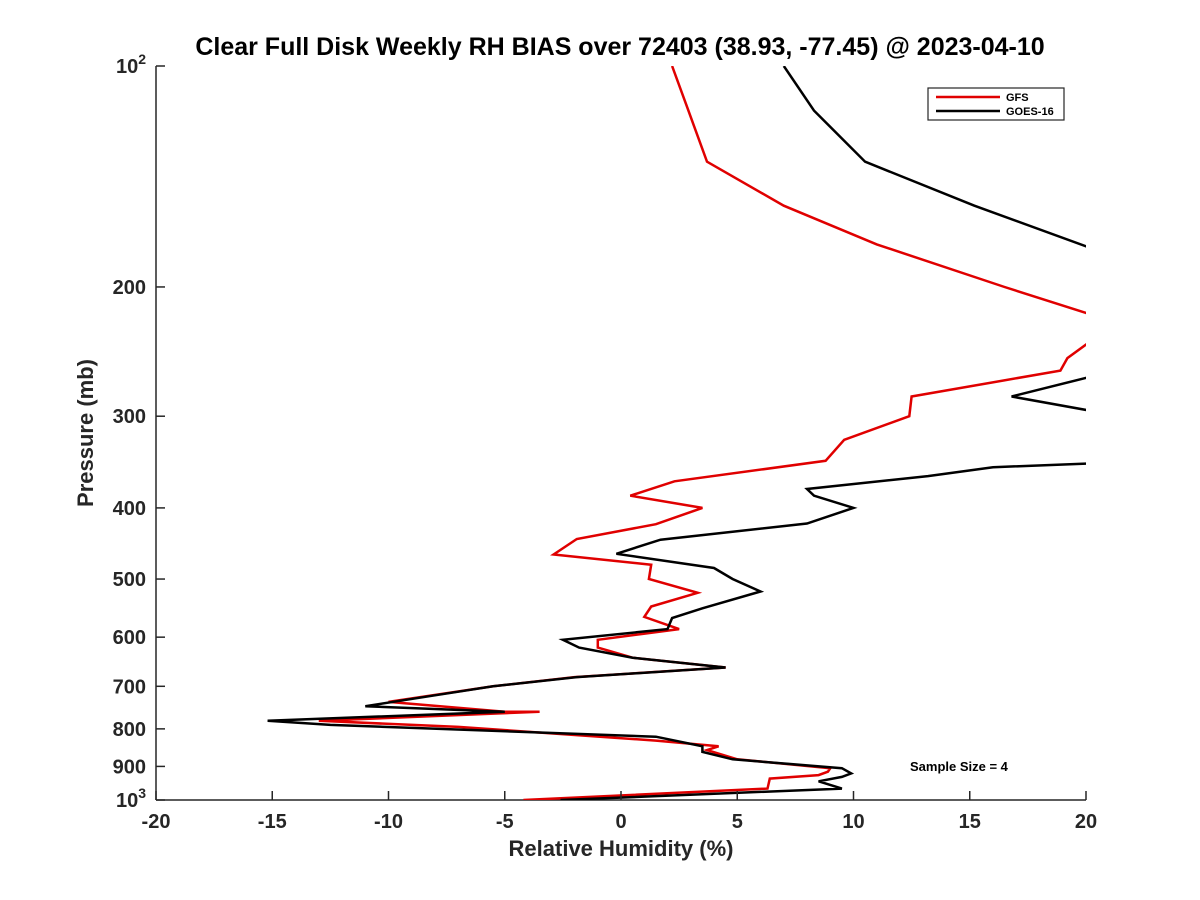 This screenshot has height=900, width=1200. Describe the element at coordinates (853, 822) in the screenshot. I see `x-tick-label: 10` at that location.